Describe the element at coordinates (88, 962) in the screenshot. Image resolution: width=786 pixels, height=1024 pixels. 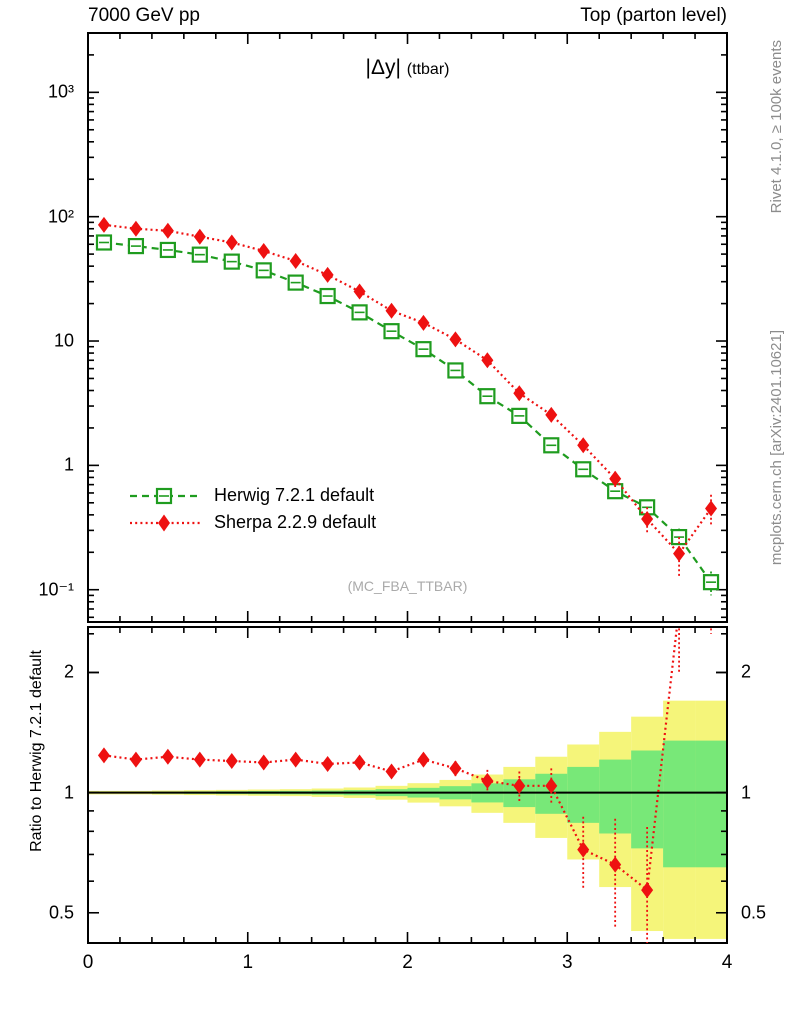
I see `xtick-label: 0` at that location.